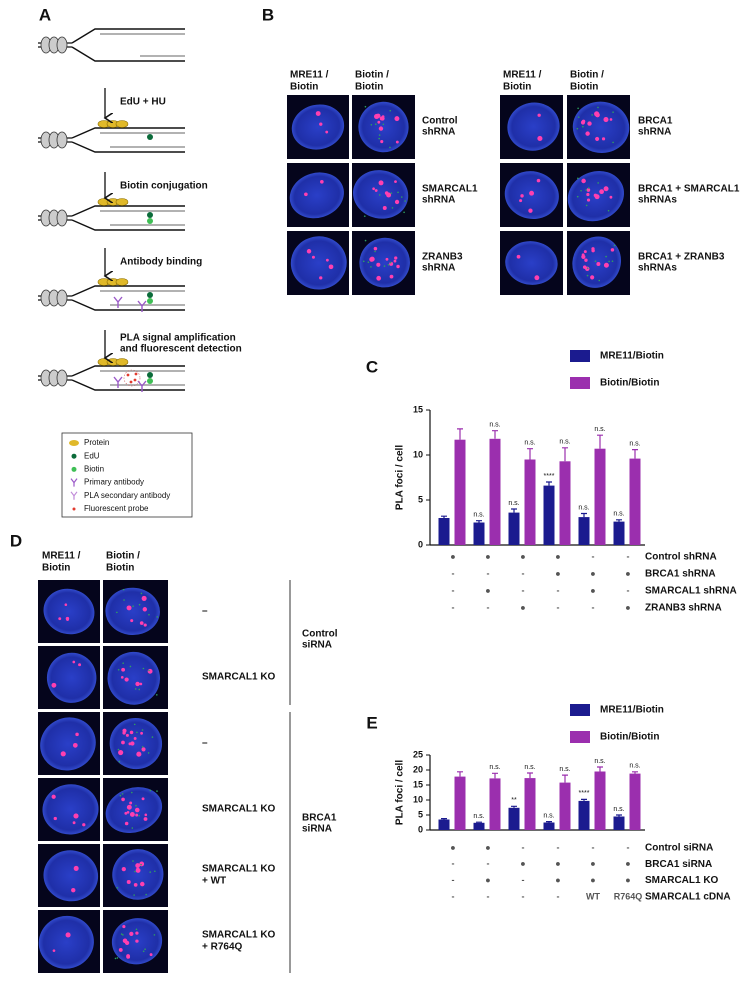  What do you see at coordinates (689, 189) in the screenshot?
I see `row-label: BRCA1 + SMARCAL1` at bounding box center [689, 189].